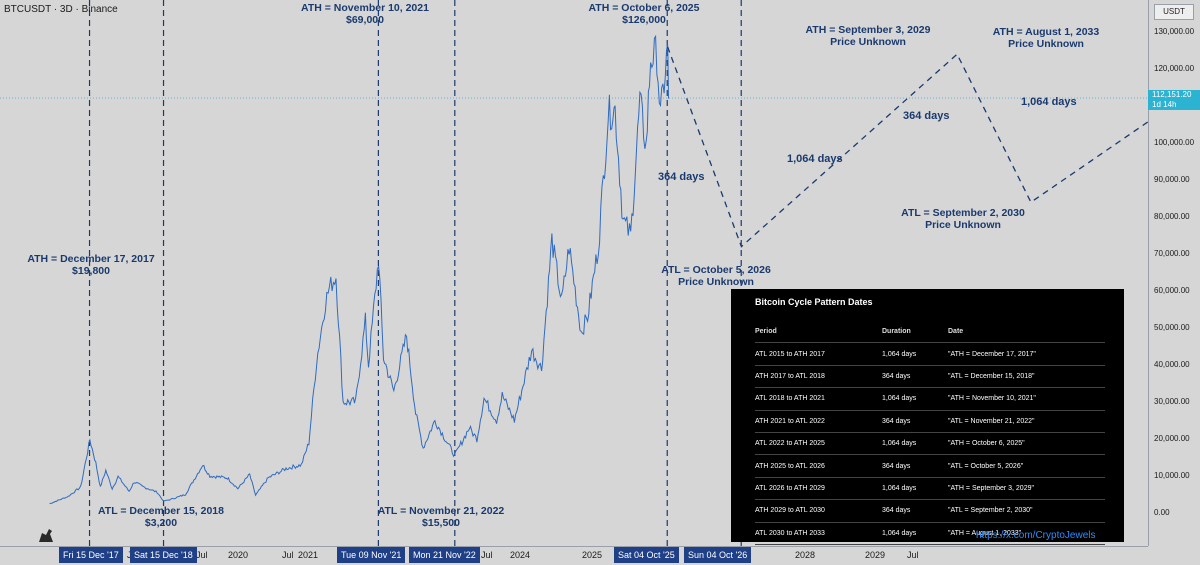 Image resolution: width=1200 pixels, height=565 pixels. Describe the element at coordinates (1172, 179) in the screenshot. I see `price-tick-label: 90,000.00` at that location.